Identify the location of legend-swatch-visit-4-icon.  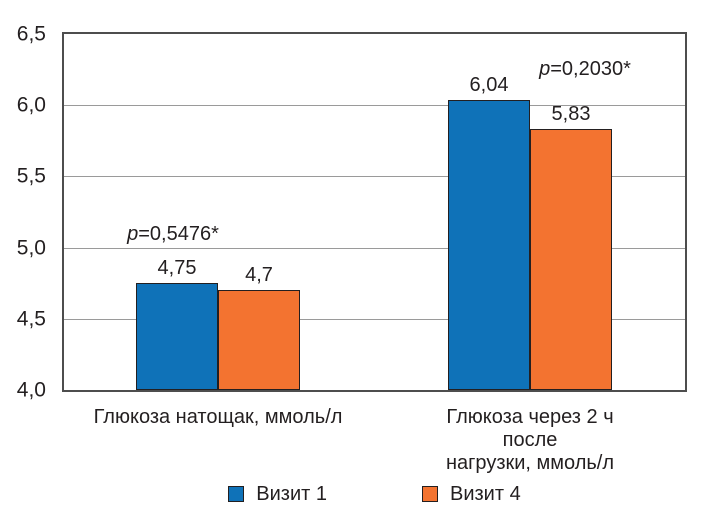
(430, 494).